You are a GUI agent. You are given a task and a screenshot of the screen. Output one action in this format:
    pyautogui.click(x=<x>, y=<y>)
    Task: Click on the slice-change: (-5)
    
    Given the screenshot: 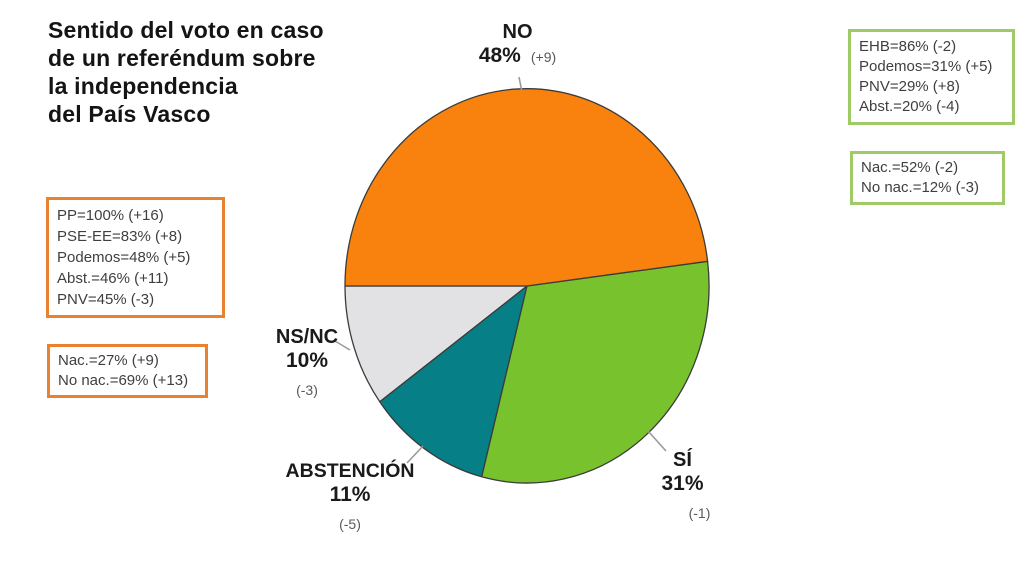 What is the action you would take?
    pyautogui.click(x=350, y=524)
    